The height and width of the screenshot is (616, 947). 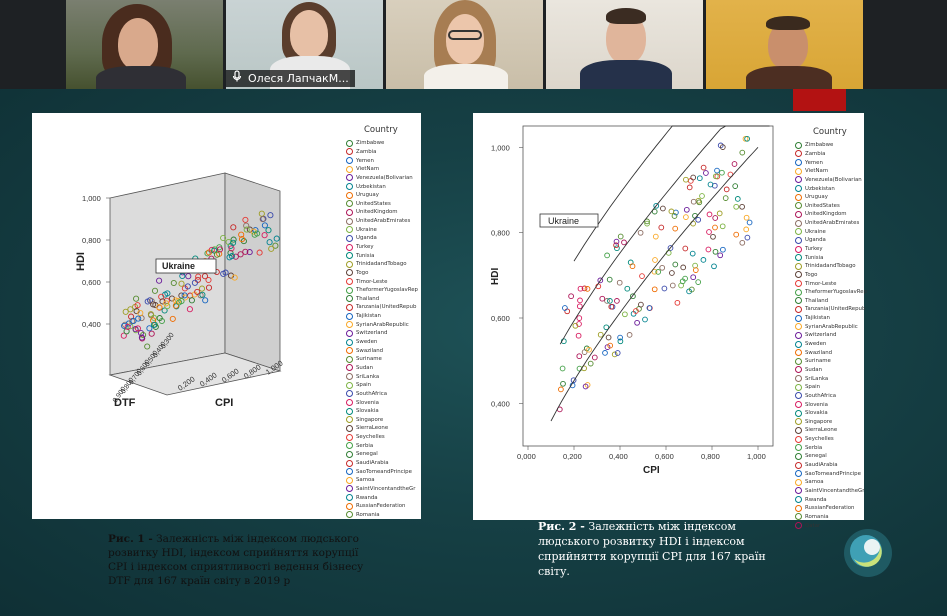 What do you see at coordinates (382, 480) in the screenshot?
I see `legend-item: Samoa` at bounding box center [382, 480].